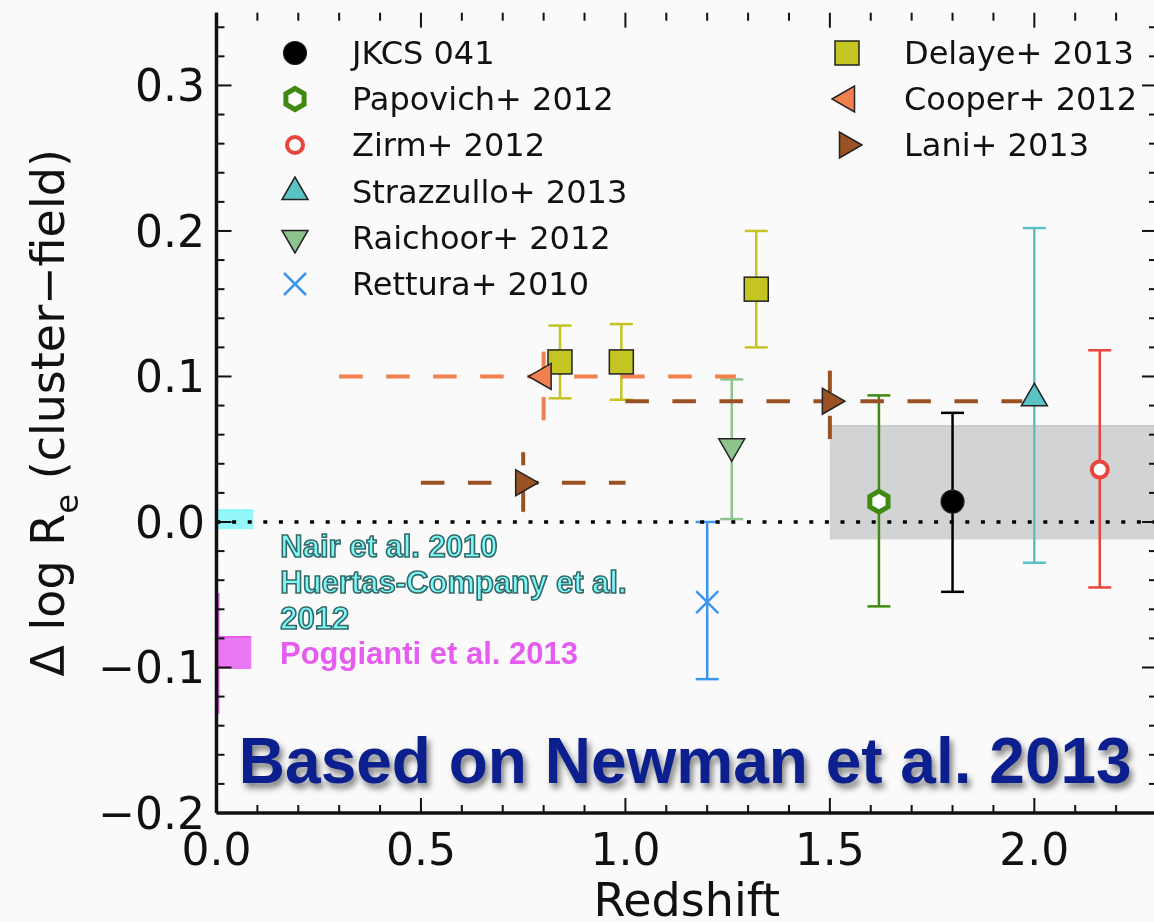 This screenshot has height=922, width=1154. What do you see at coordinates (829, 849) in the screenshot?
I see `x-tick-label: 1.5` at bounding box center [829, 849].